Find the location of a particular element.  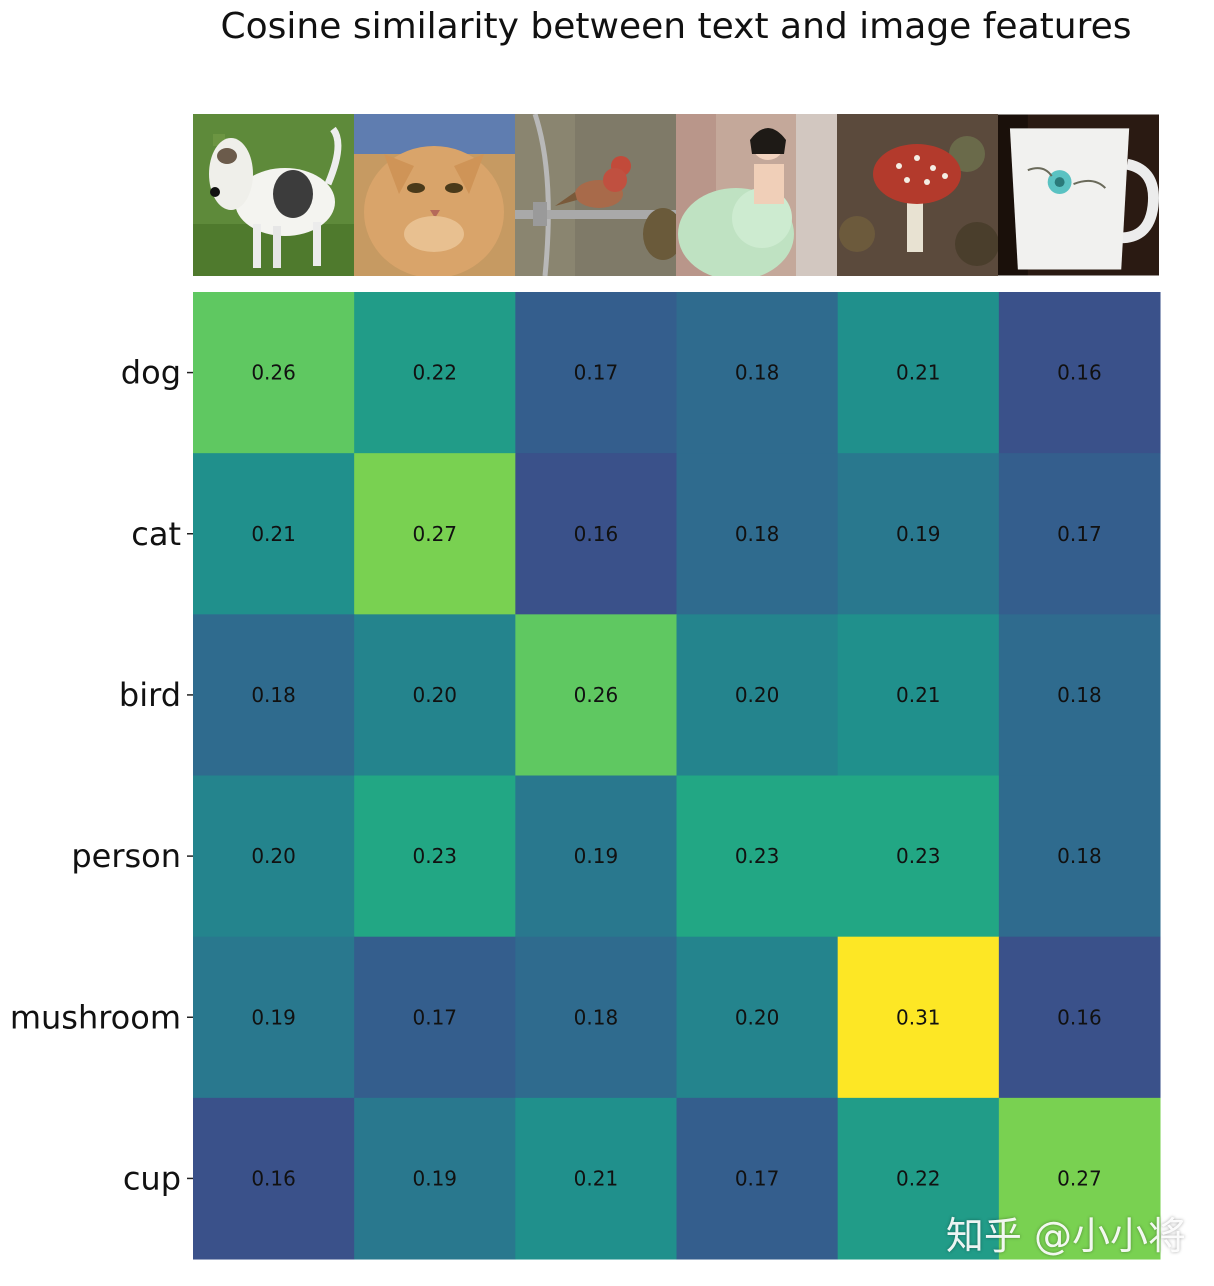

heatmap-cell-bird-cup is located at coordinates (1079, 695).